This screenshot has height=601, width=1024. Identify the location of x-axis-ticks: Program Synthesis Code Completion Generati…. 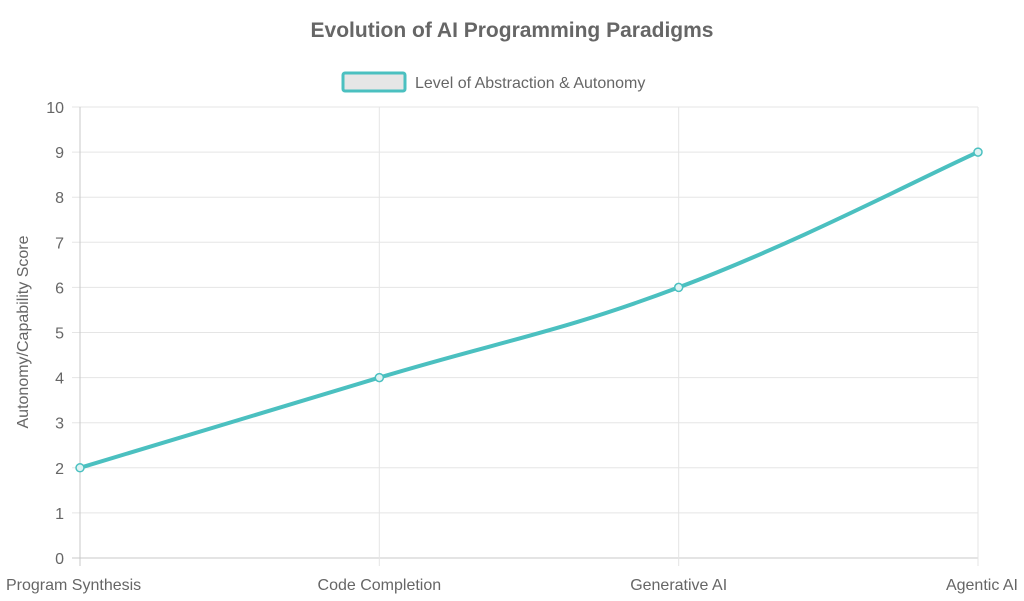
(512, 585).